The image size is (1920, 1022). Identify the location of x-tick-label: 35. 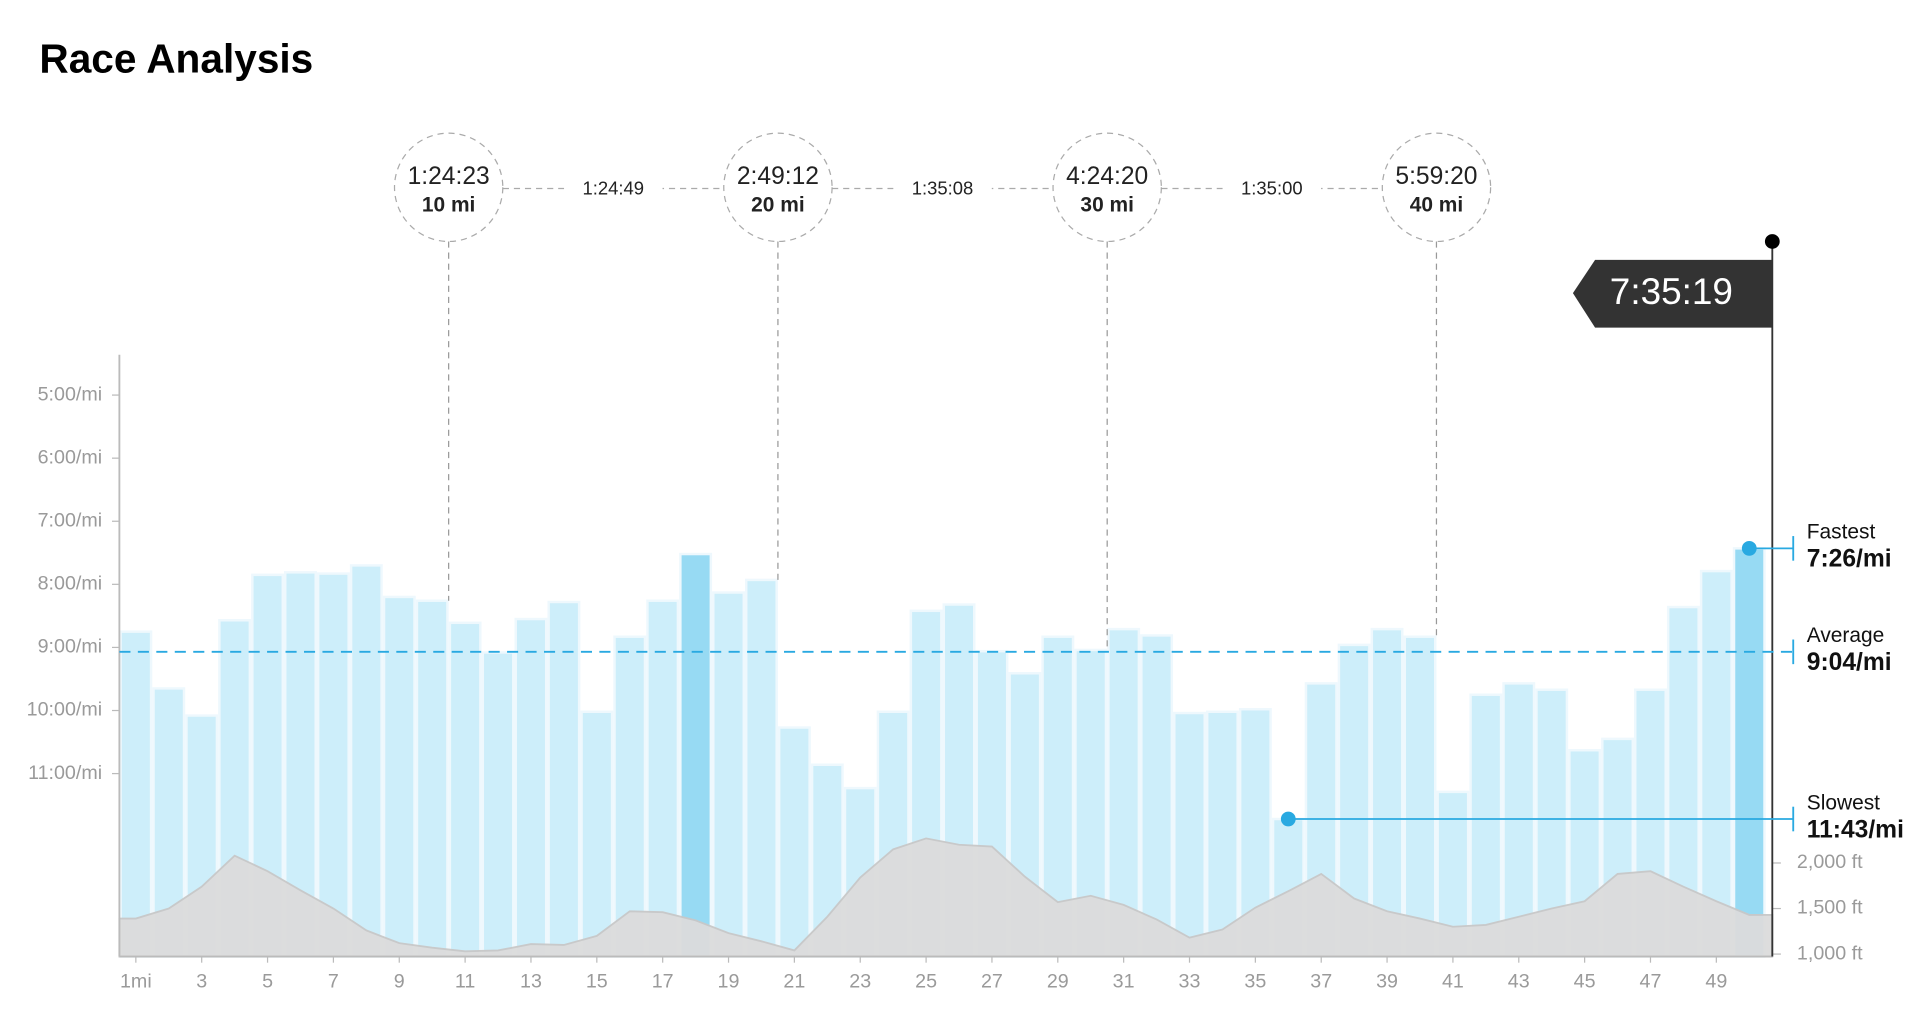
(1255, 982).